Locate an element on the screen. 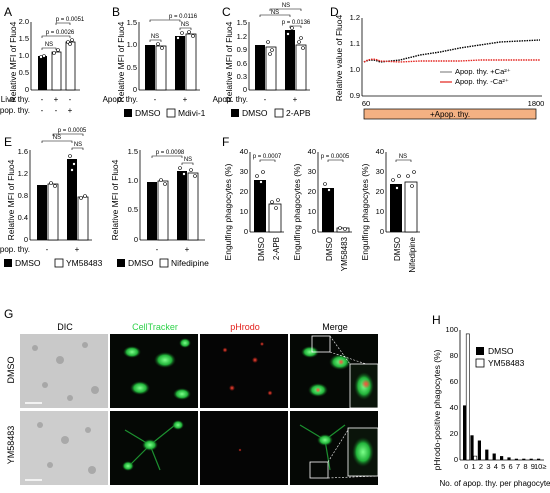 The height and width of the screenshot is (493, 550). h-xtick: 3 is located at coordinates (488, 466).